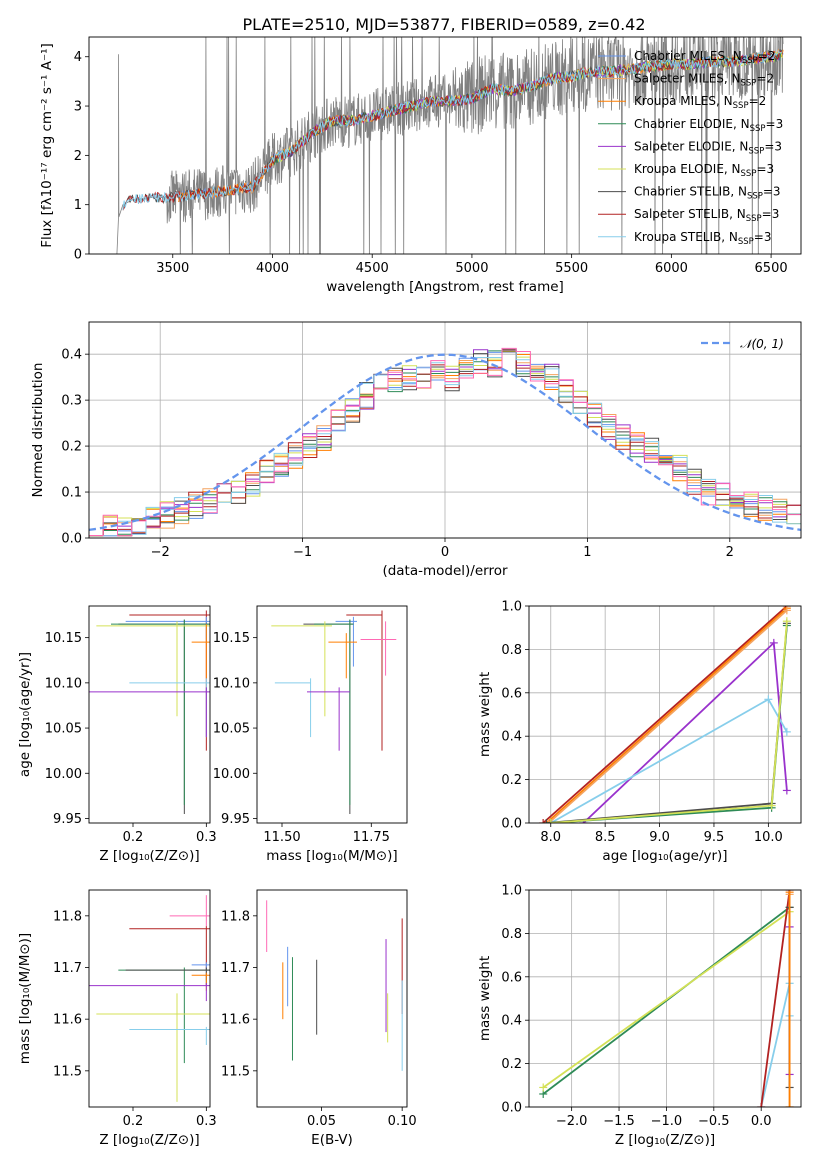 The width and height of the screenshot is (819, 1170). I want to click on y-tick-label: 10.10, so click(63, 683).